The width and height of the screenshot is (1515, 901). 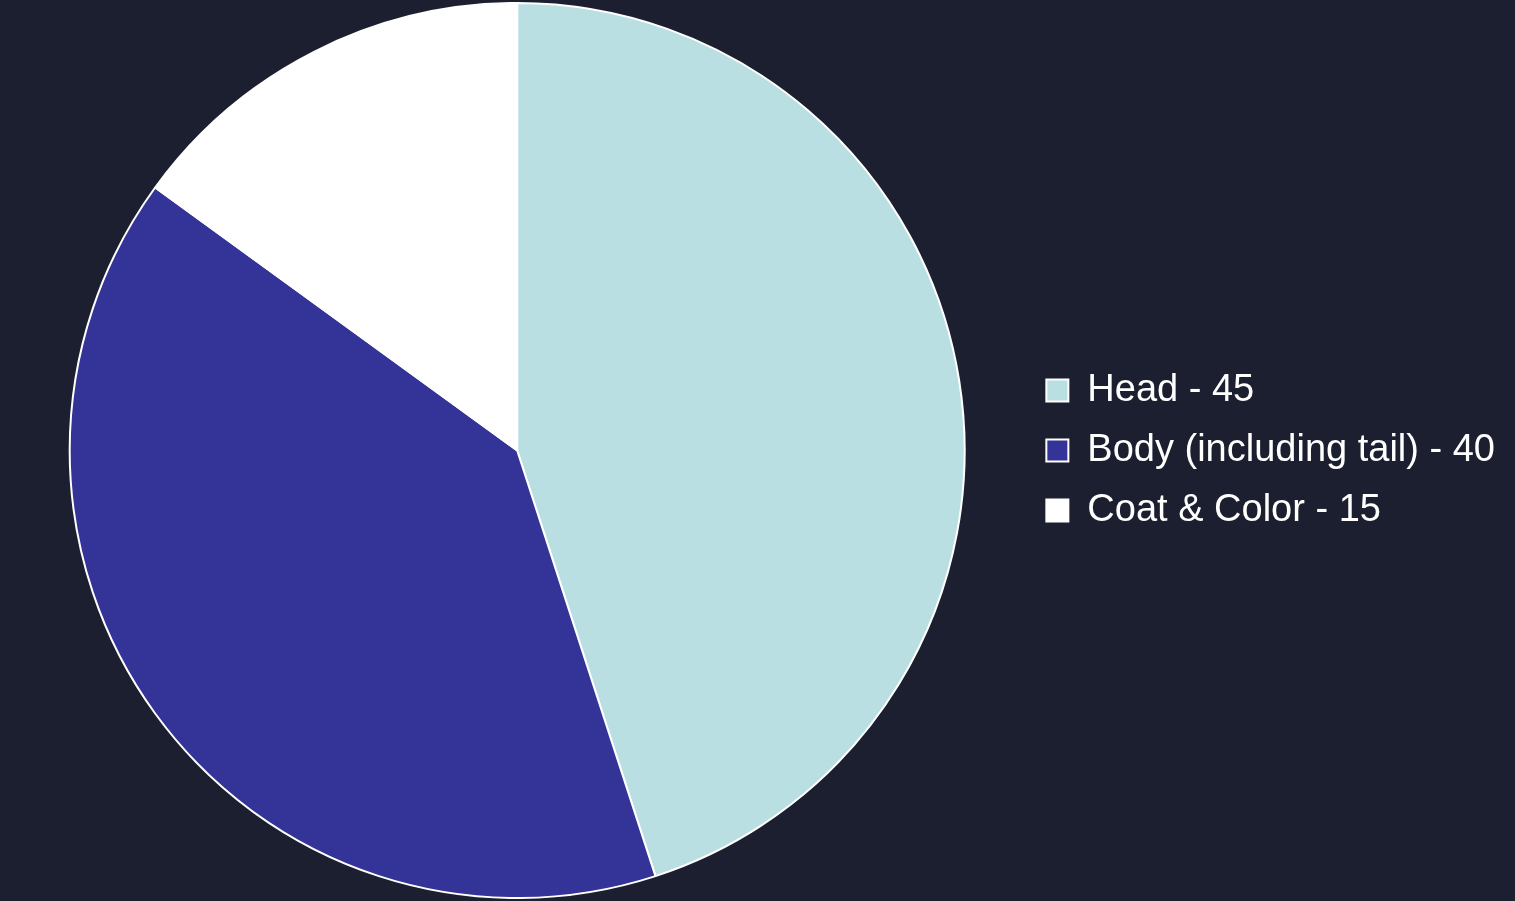 What do you see at coordinates (1171, 387) in the screenshot?
I see `legend-label: Head - 45` at bounding box center [1171, 387].